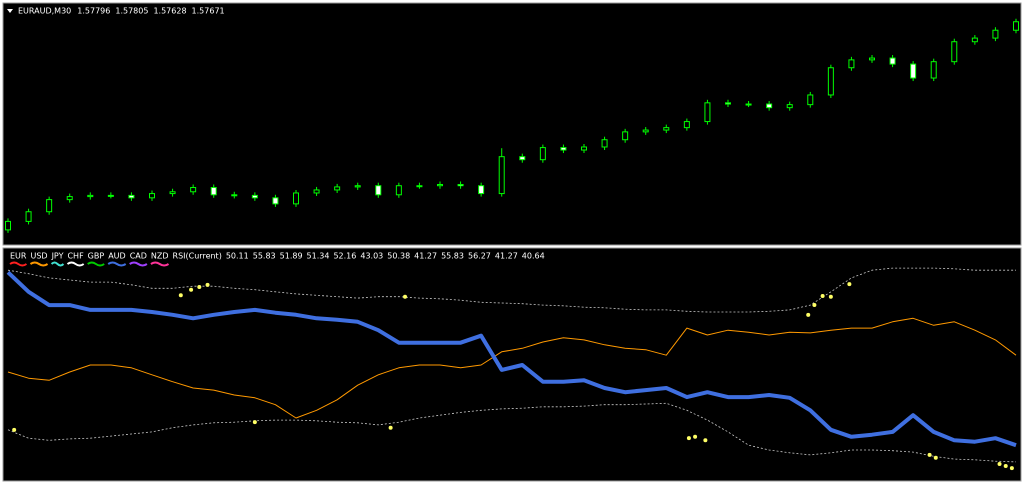 The height and width of the screenshot is (484, 1024). What do you see at coordinates (197, 256) in the screenshot?
I see `indicator-label: RSI(Current)` at bounding box center [197, 256].